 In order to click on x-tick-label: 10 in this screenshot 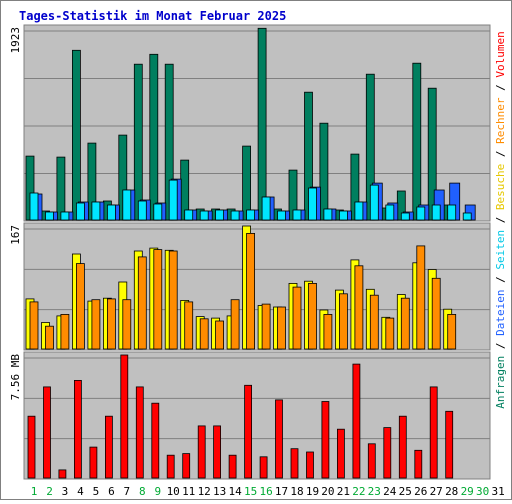, I will do `click(173, 491)`.